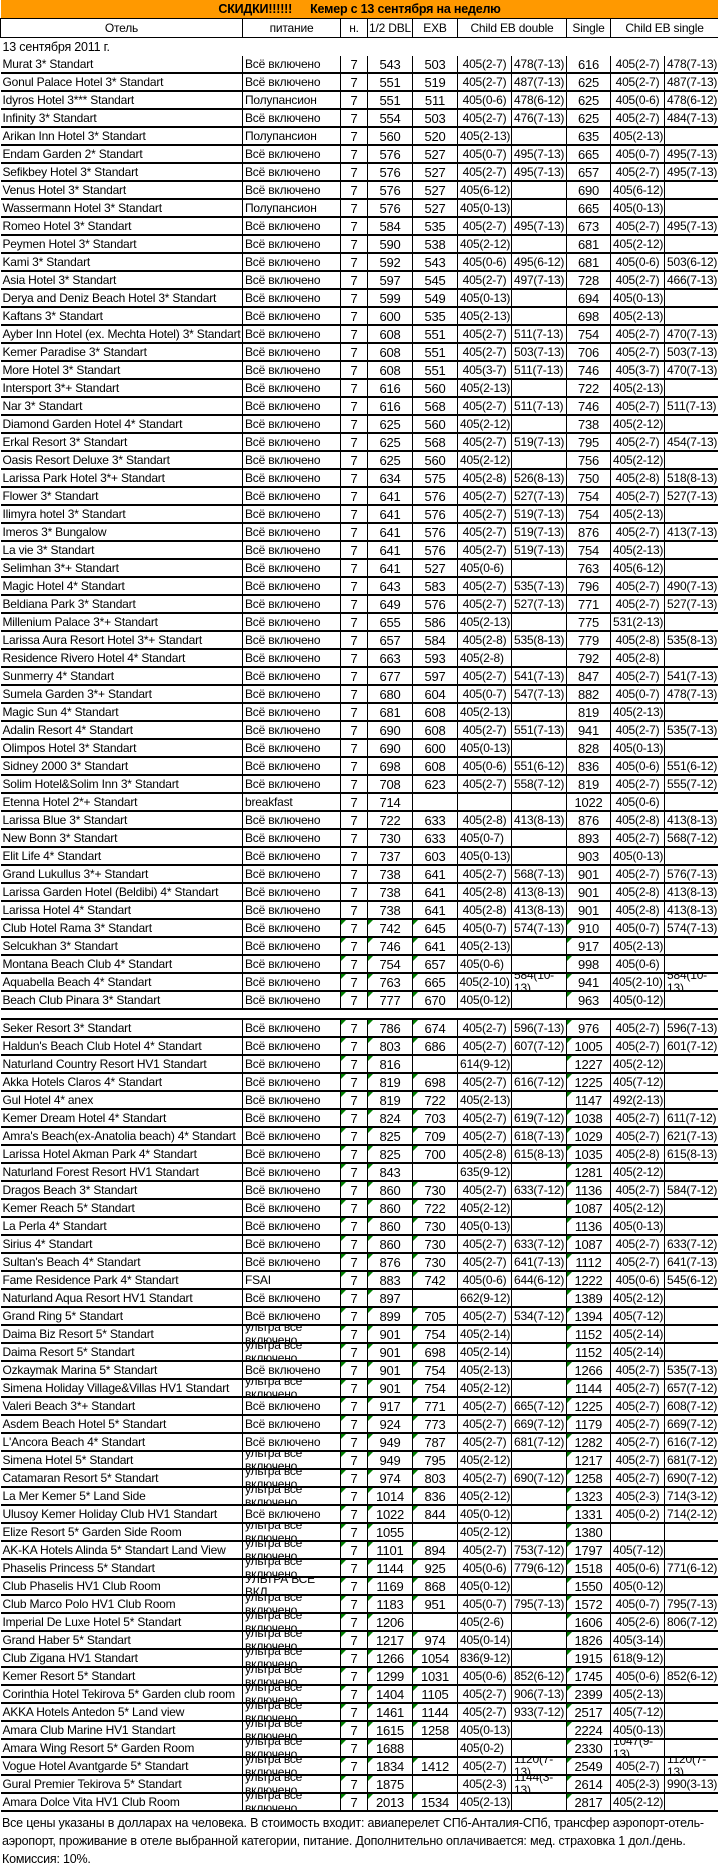 This screenshot has width=718, height=1872. I want to click on child-eb-double-1-cell: 405(0-7), so click(484, 154).